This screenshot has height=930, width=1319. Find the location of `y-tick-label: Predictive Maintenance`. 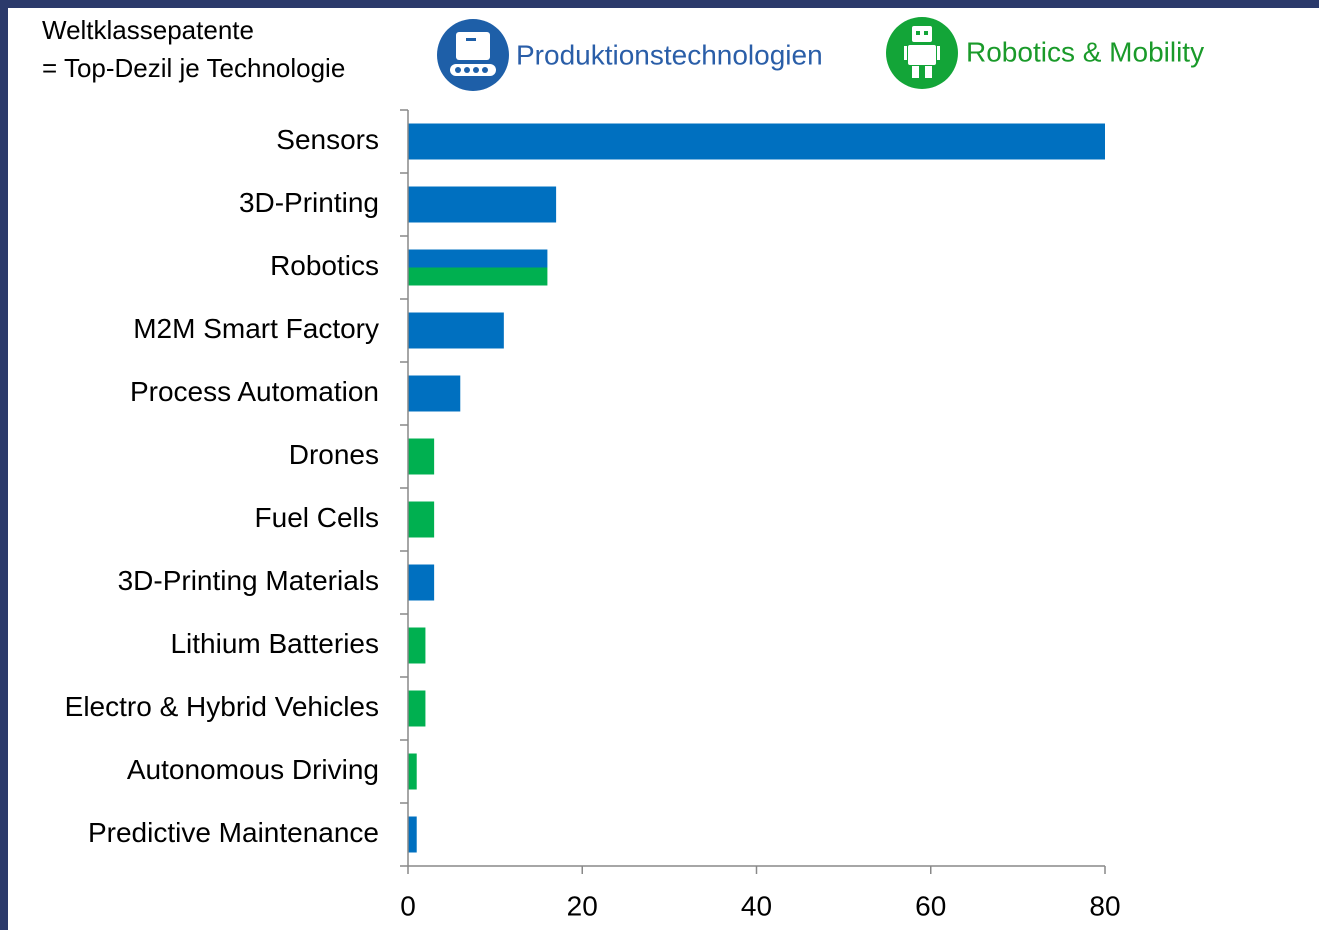

y-tick-label: Predictive Maintenance is located at coordinates (233, 832).